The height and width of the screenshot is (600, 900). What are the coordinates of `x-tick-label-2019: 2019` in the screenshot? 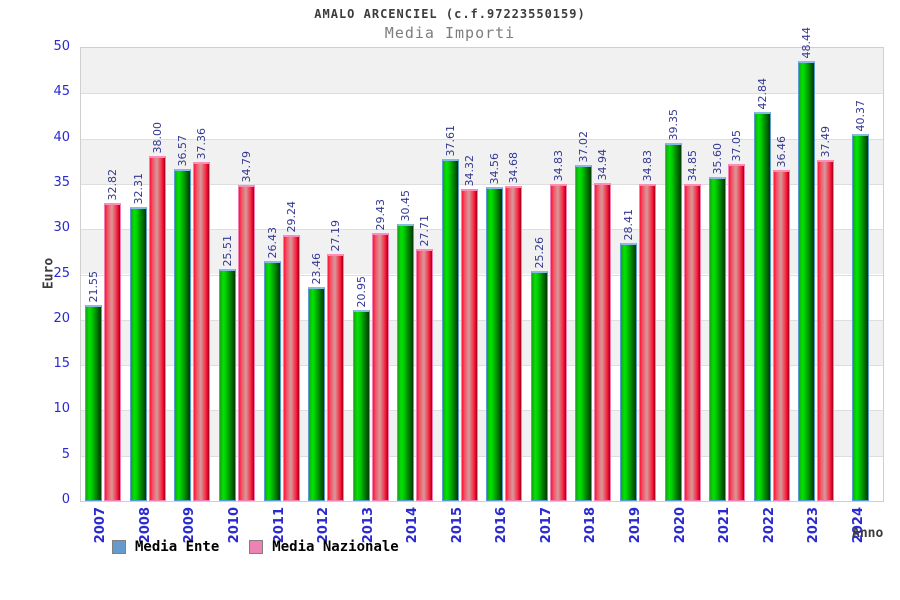 It's located at (635, 525).